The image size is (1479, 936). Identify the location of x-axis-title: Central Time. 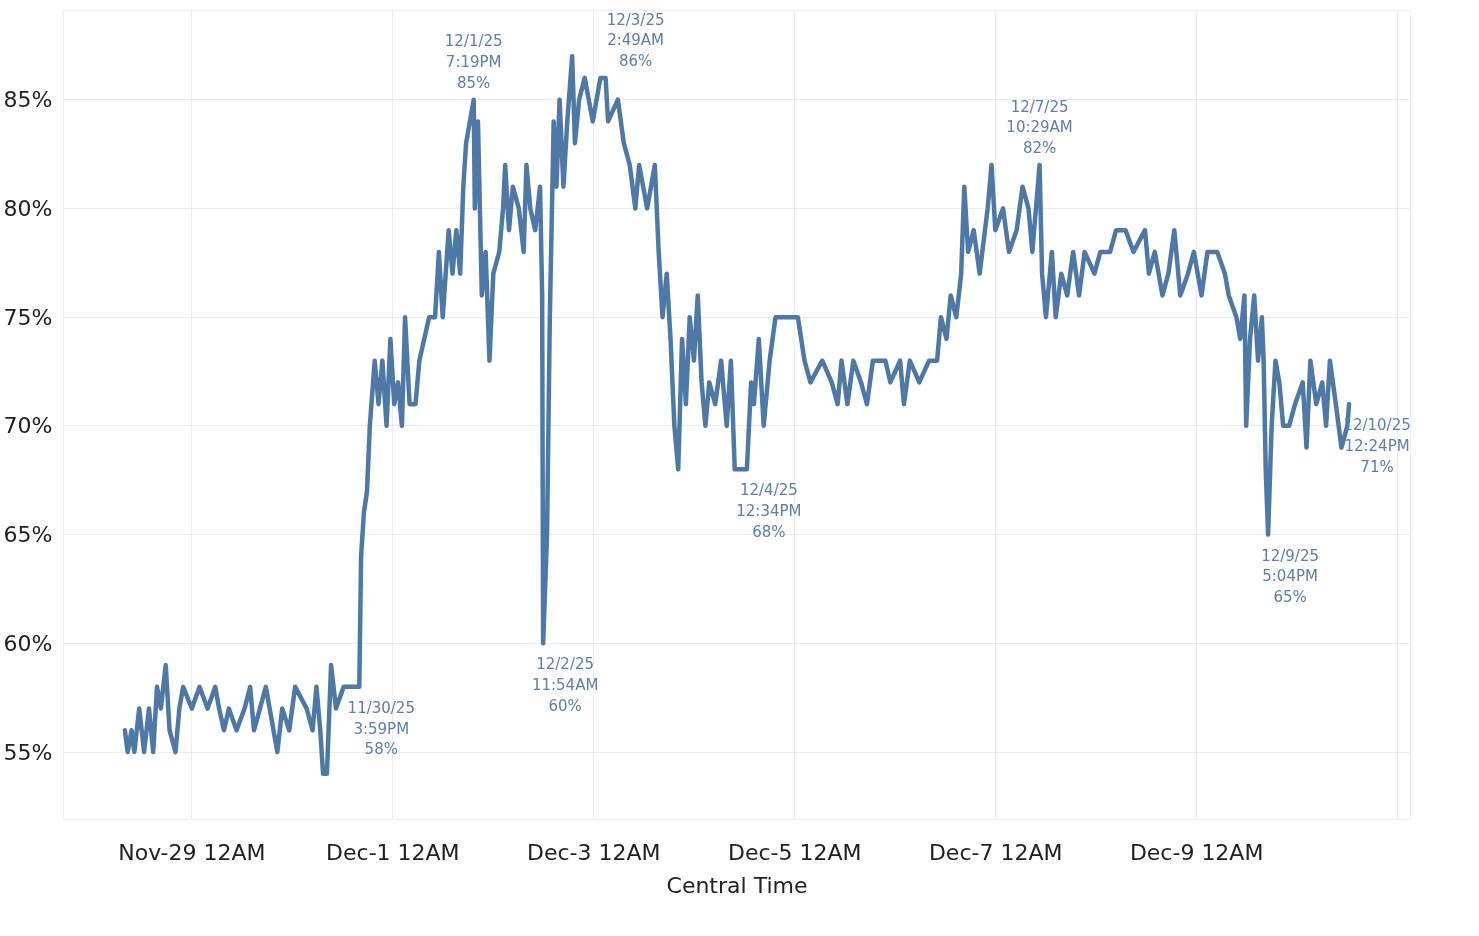
(737, 885).